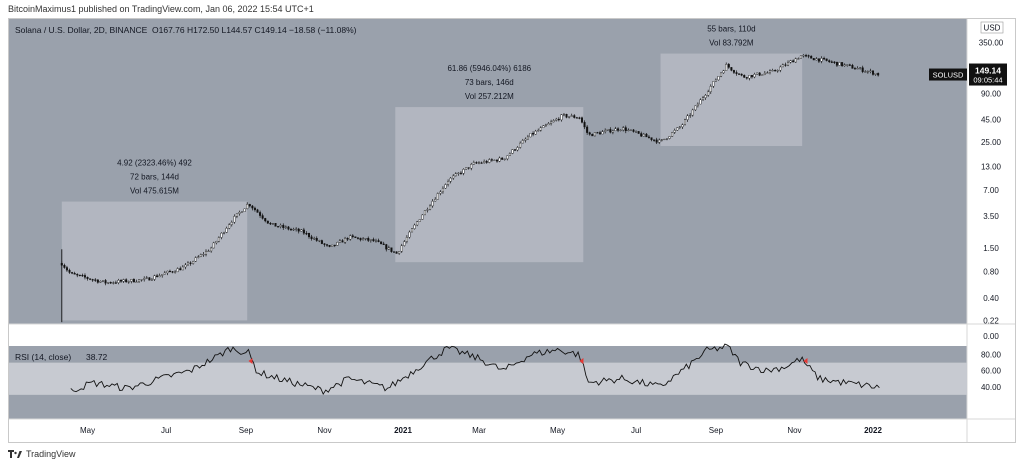  Describe the element at coordinates (987, 80) in the screenshot. I see `bar-countdown: 09:05:44` at that location.